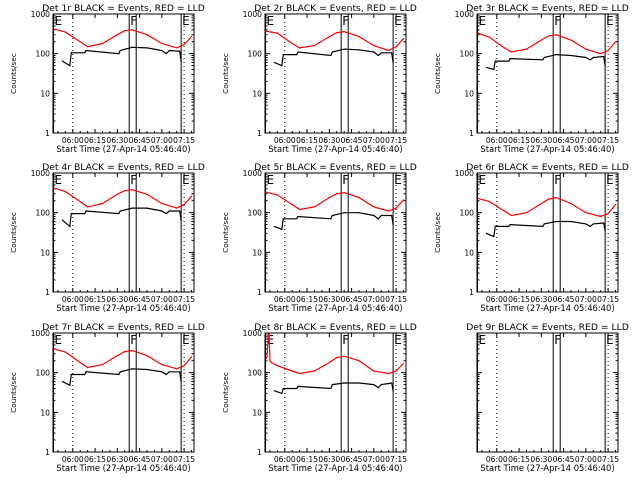 This screenshot has width=640, height=480. What do you see at coordinates (335, 327) in the screenshot?
I see `panel-title: Det 8r BLACK = Events, RED = LLD` at bounding box center [335, 327].